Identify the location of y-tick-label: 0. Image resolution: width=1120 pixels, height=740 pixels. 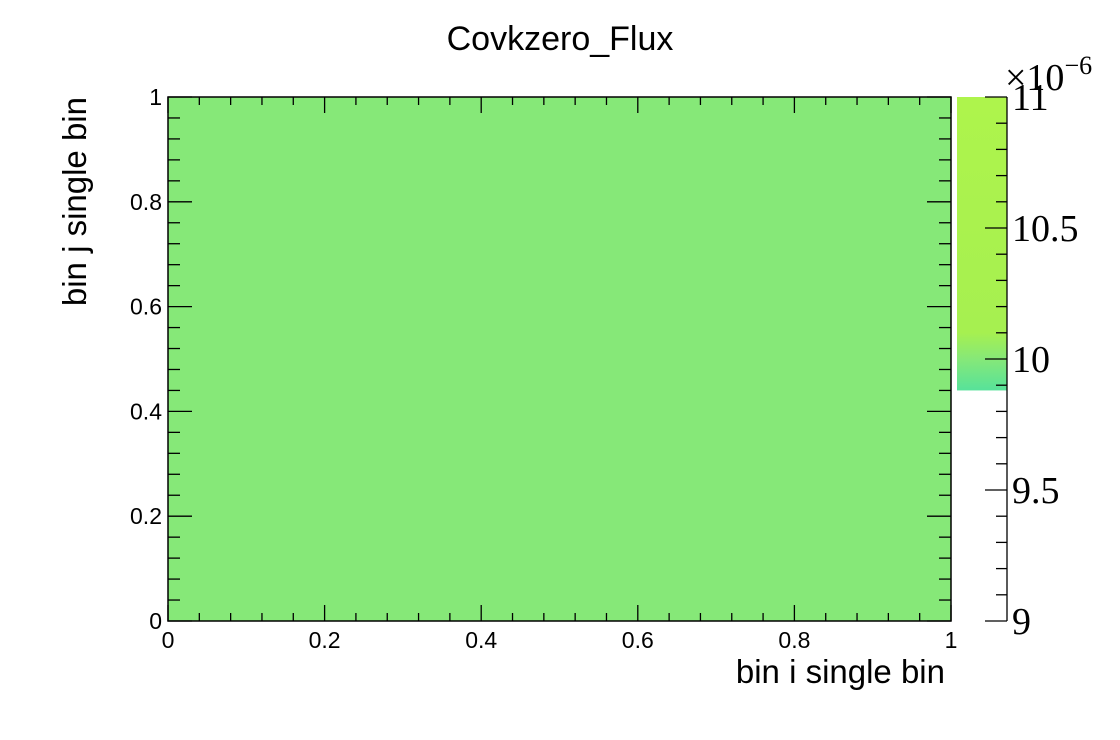
(155, 621).